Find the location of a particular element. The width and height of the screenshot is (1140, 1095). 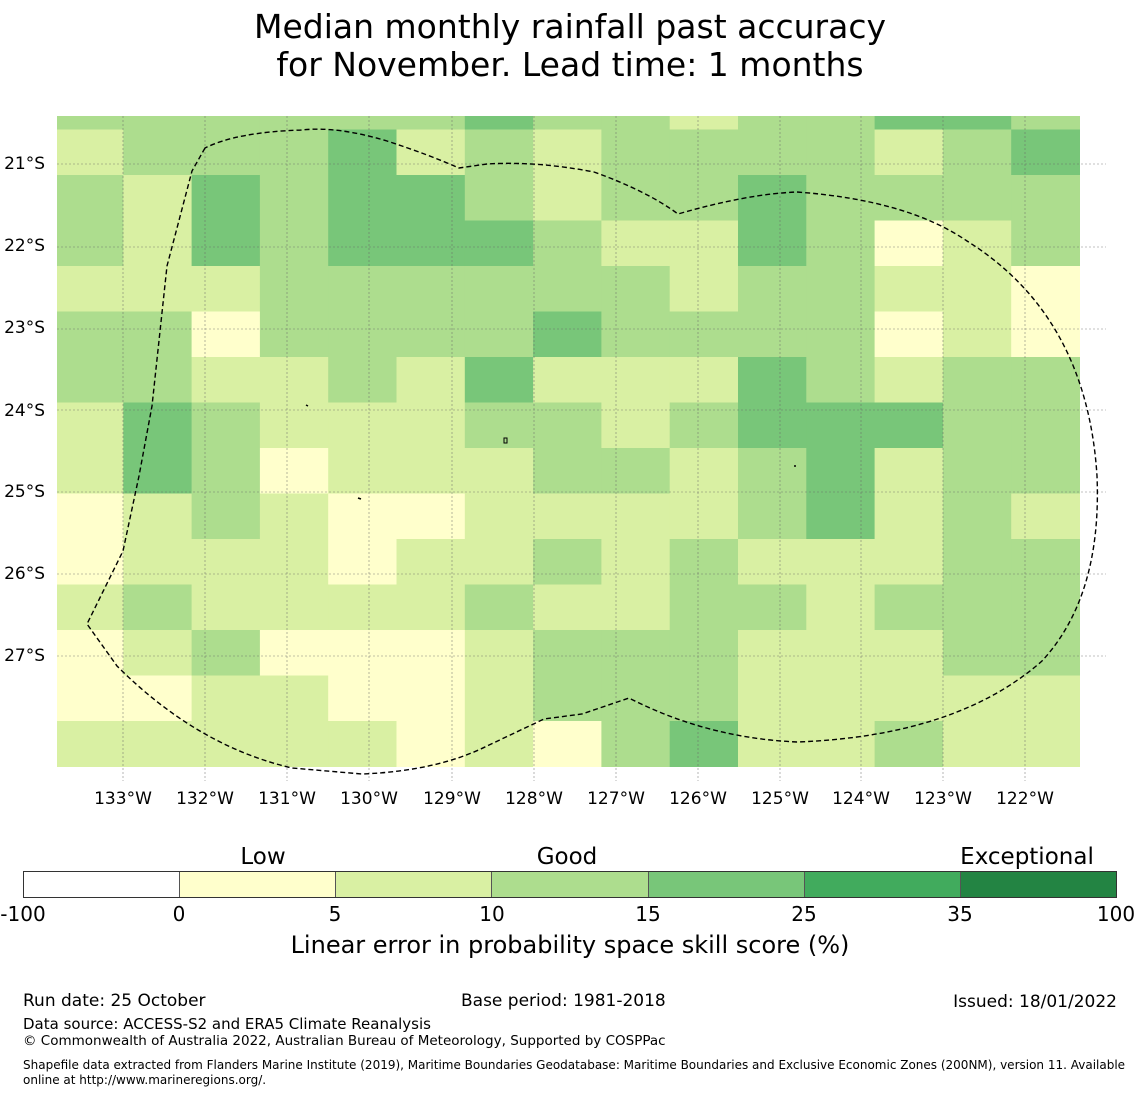

issued-date: Issued: 18/01/2022 is located at coordinates (1035, 1002).